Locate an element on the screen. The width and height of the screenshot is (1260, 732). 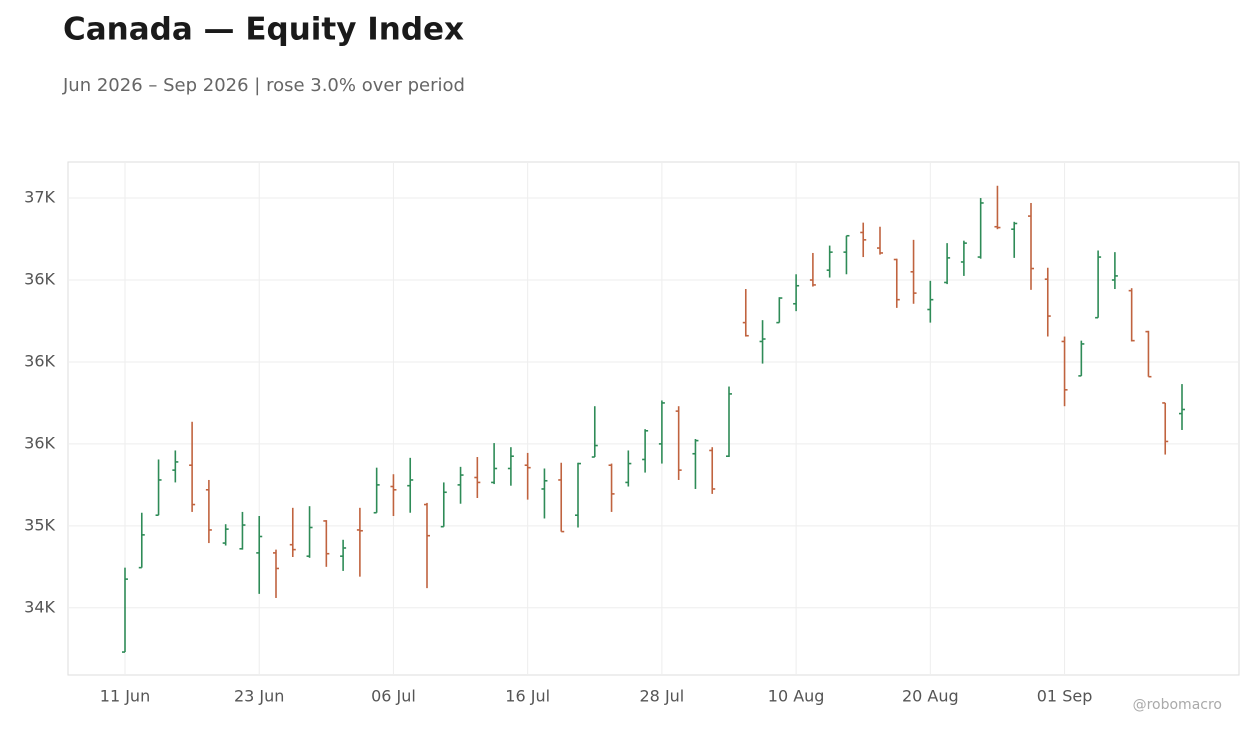
x-tick-label: 10 Aug is located at coordinates (796, 696).